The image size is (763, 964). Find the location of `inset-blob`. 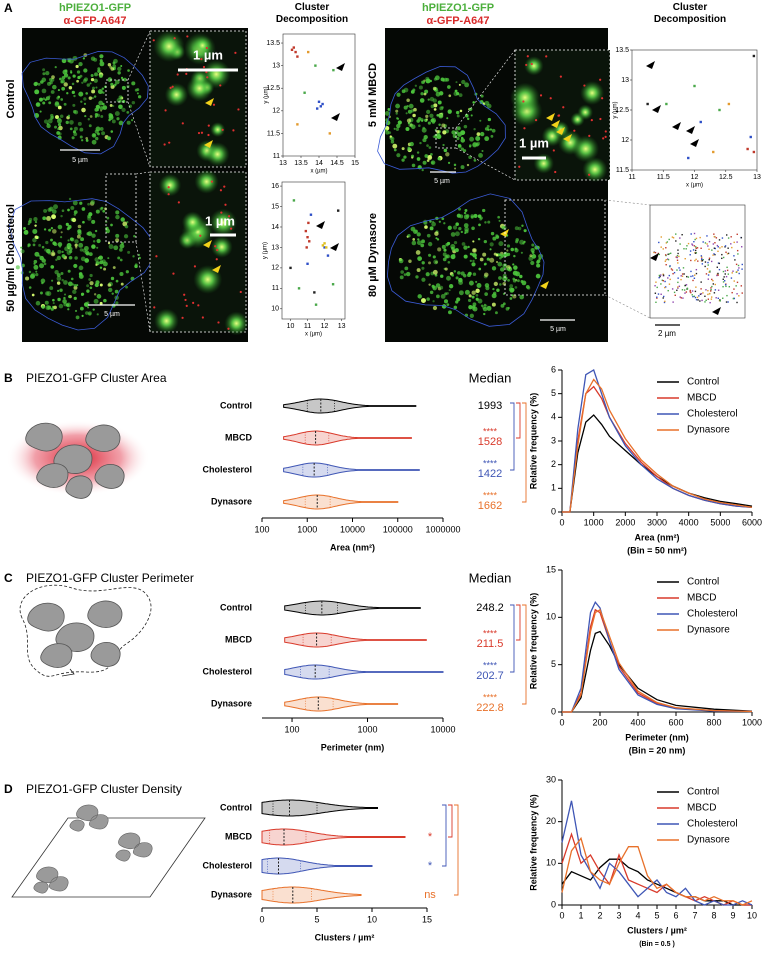

inset-blob is located at coordinates (534, 66).